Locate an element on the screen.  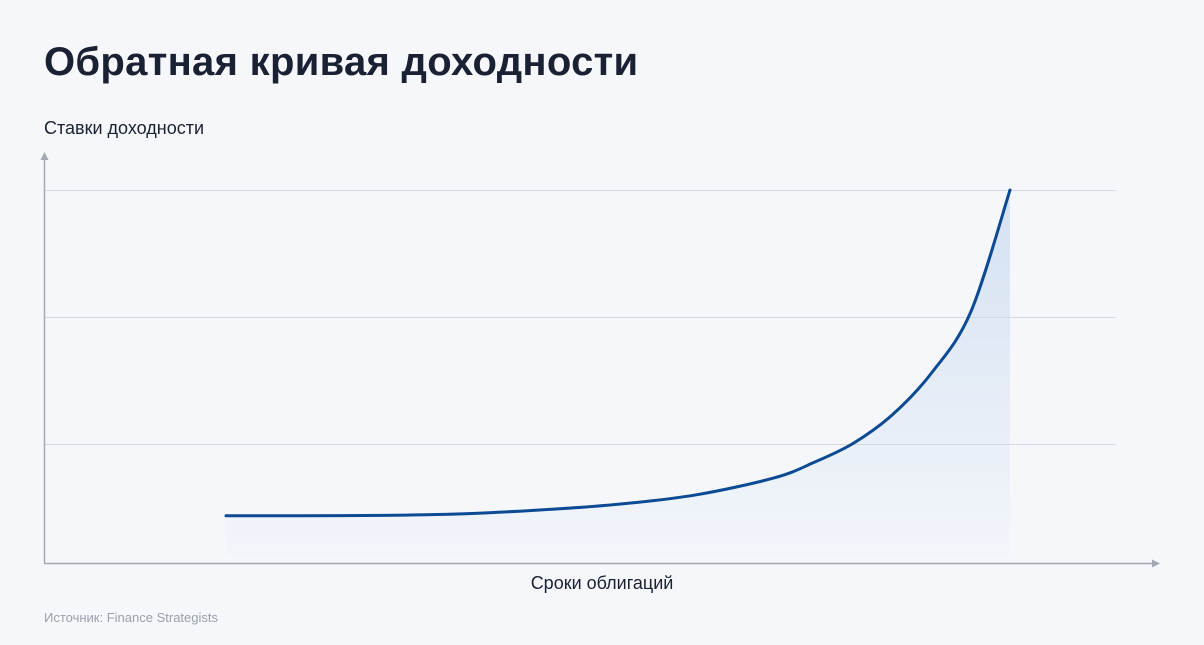
source-note: Источник: Finance Strategists is located at coordinates (131, 617).